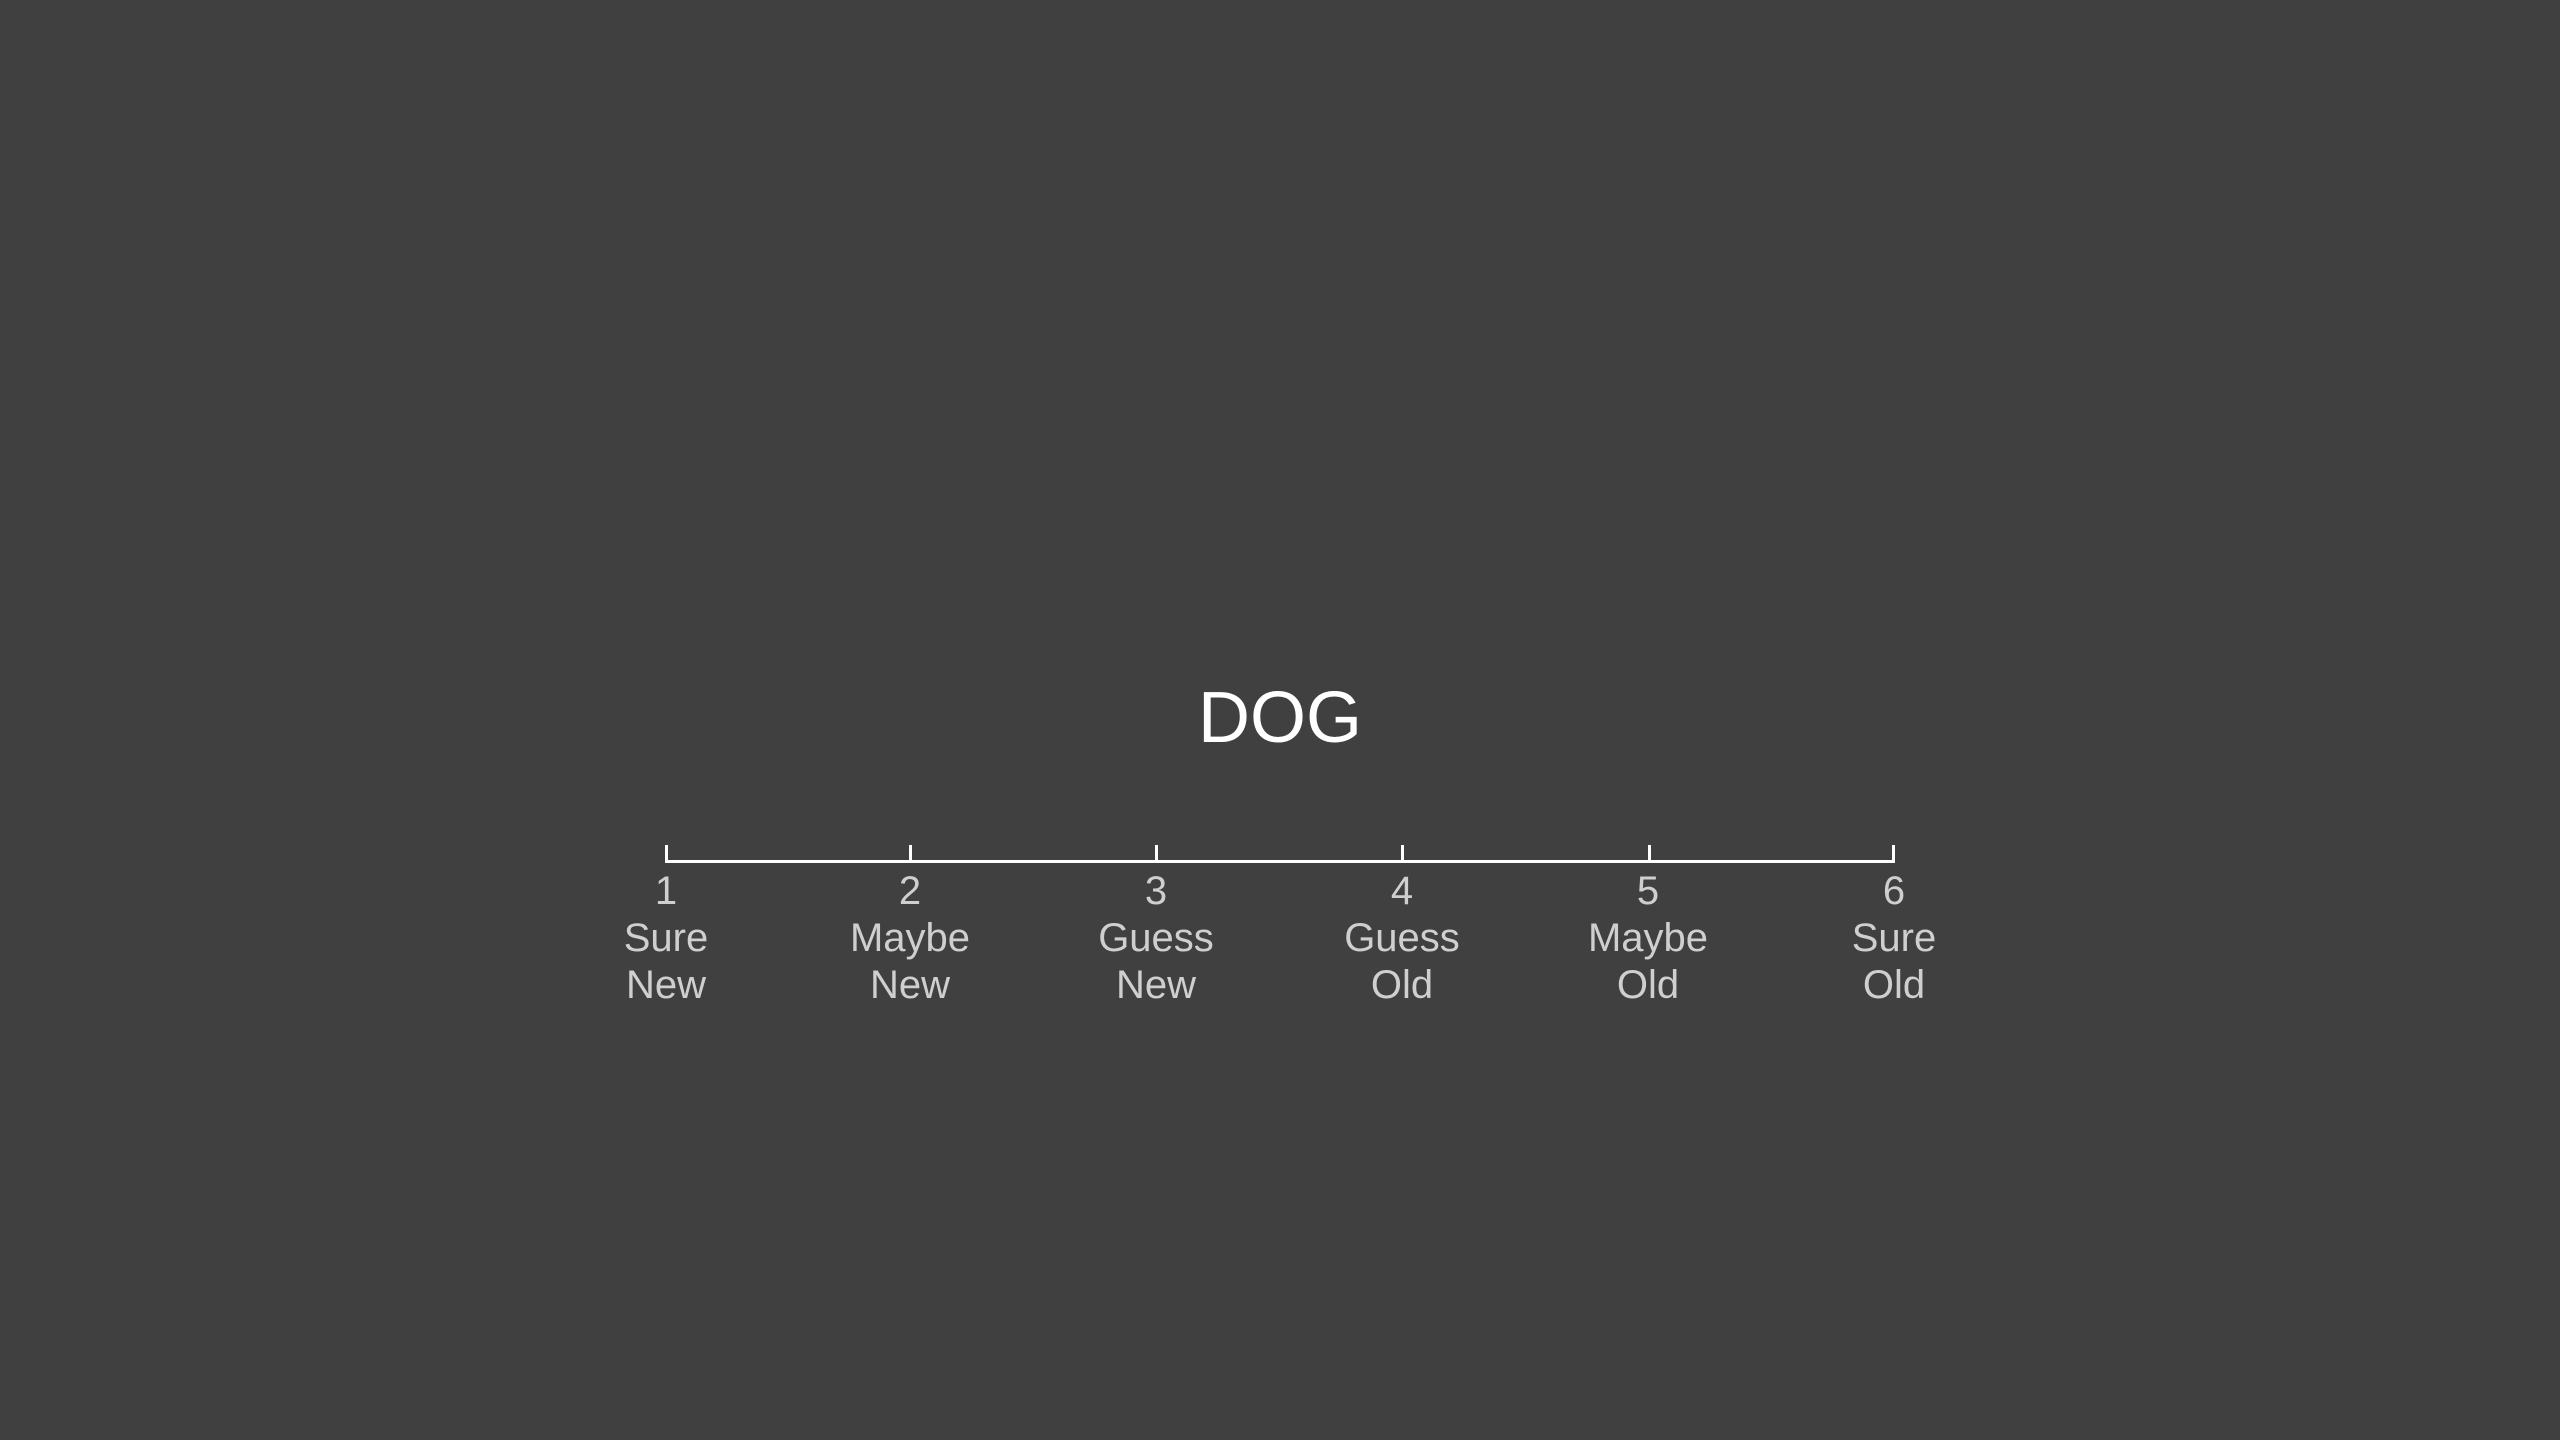 The width and height of the screenshot is (2560, 1440). I want to click on rating-option-6: 6 Sure Old, so click(1894, 938).